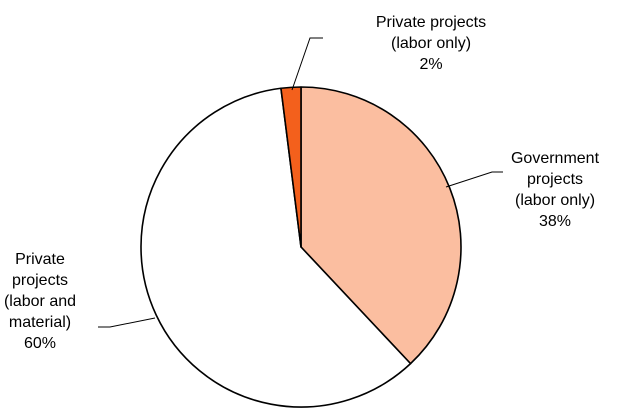 This screenshot has height=409, width=618. I want to click on slice-label-3-line-1: Private projects, so click(431, 22).